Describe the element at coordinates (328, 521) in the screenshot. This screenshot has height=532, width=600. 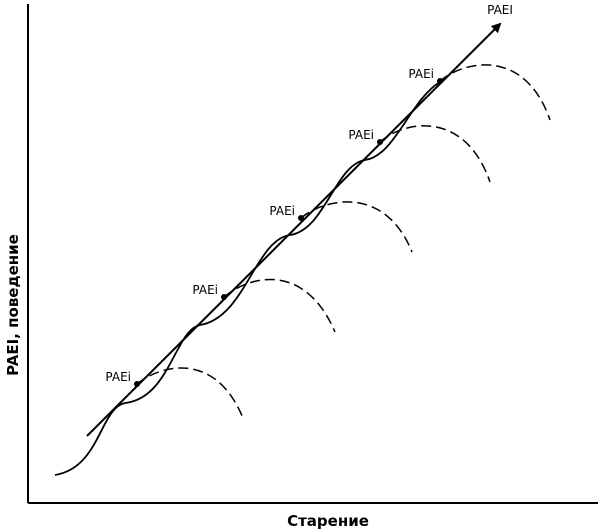
I see `x-axis-label: Старение` at that location.